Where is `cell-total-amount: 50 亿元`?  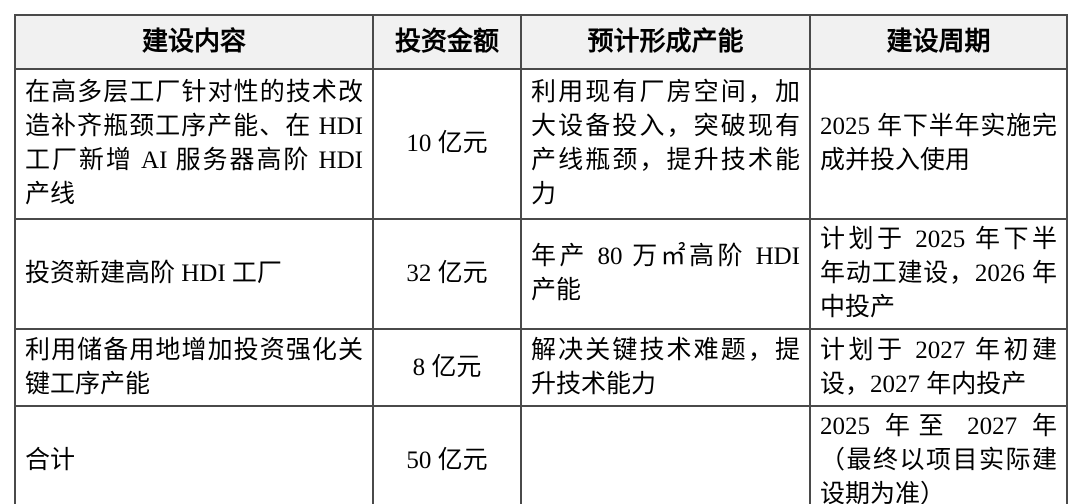
cell-total-amount: 50 亿元 is located at coordinates (447, 454).